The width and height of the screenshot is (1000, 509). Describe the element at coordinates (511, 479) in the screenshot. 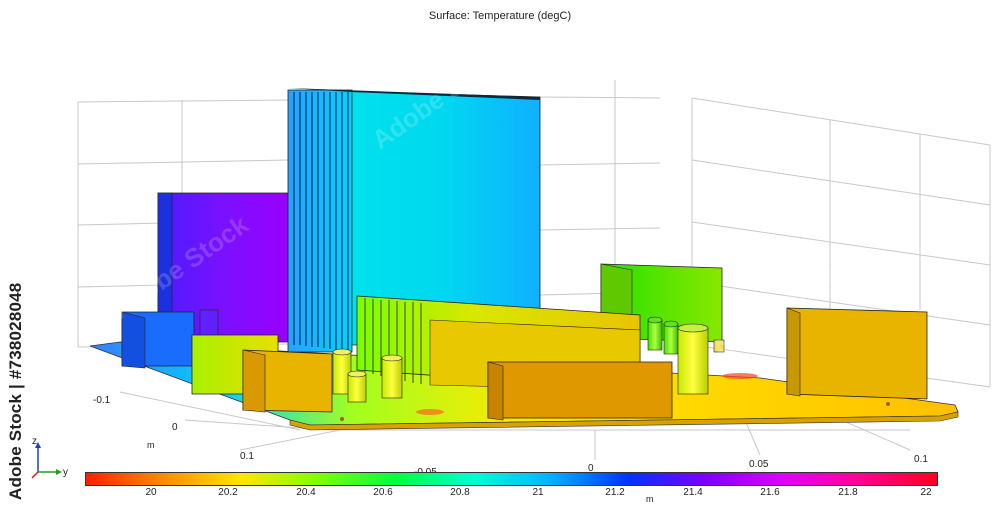

I see `temperature-colorbar` at that location.